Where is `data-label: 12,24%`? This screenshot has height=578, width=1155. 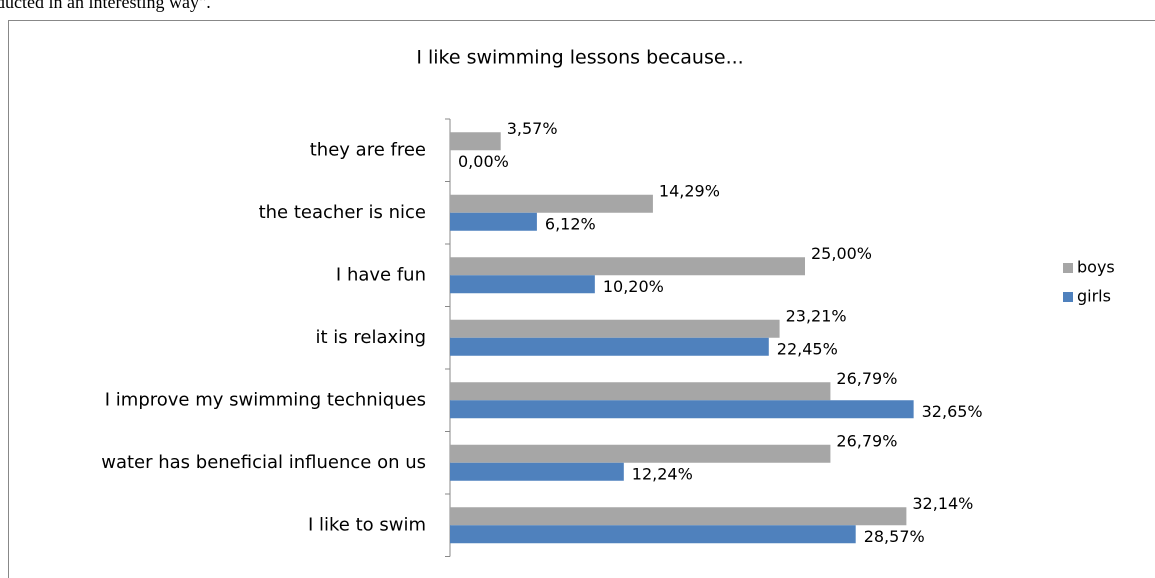 data-label: 12,24% is located at coordinates (662, 473).